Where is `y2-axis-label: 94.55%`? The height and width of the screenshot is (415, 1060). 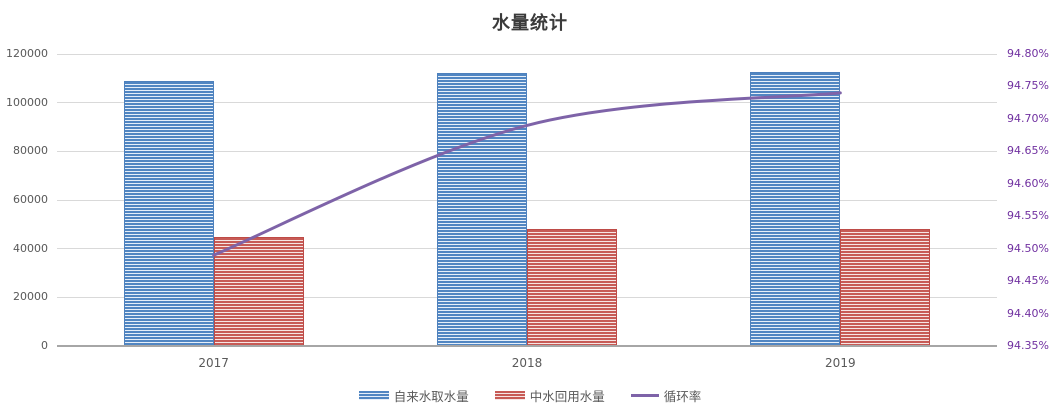 y2-axis-label: 94.55% is located at coordinates (1028, 216).